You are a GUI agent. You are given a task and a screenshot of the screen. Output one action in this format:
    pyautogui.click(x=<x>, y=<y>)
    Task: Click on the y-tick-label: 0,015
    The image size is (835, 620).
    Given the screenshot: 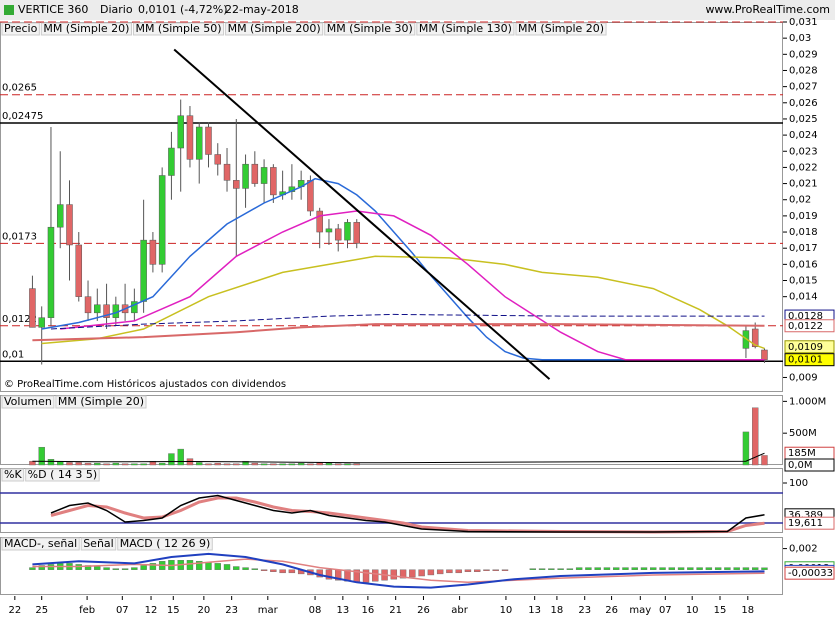 What is the action you would take?
    pyautogui.click(x=803, y=281)
    